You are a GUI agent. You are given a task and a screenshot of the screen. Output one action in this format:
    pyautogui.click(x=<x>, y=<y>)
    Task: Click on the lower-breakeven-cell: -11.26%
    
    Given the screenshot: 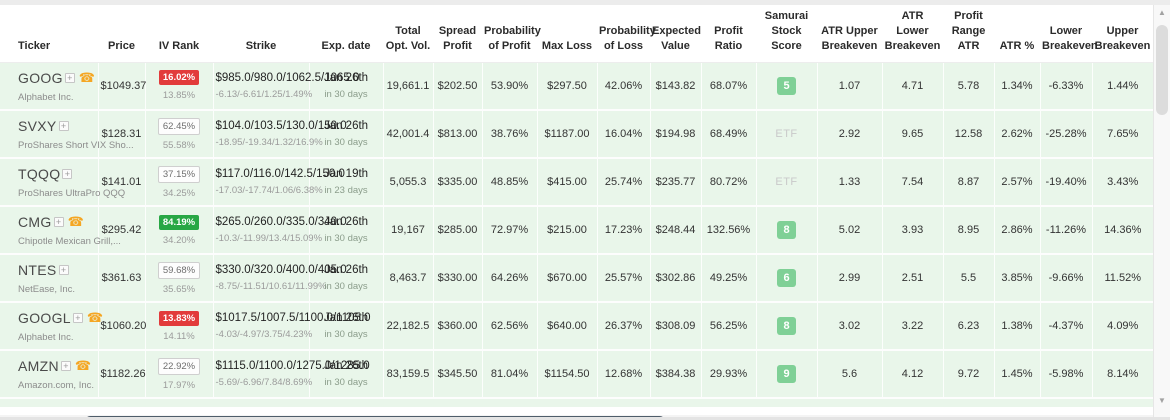 What is the action you would take?
    pyautogui.click(x=1066, y=231)
    